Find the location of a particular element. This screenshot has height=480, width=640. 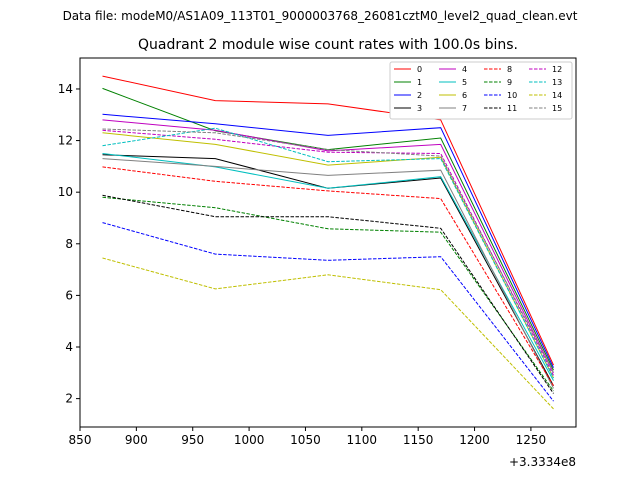

y-tick-label: 14 is located at coordinates (65, 89).